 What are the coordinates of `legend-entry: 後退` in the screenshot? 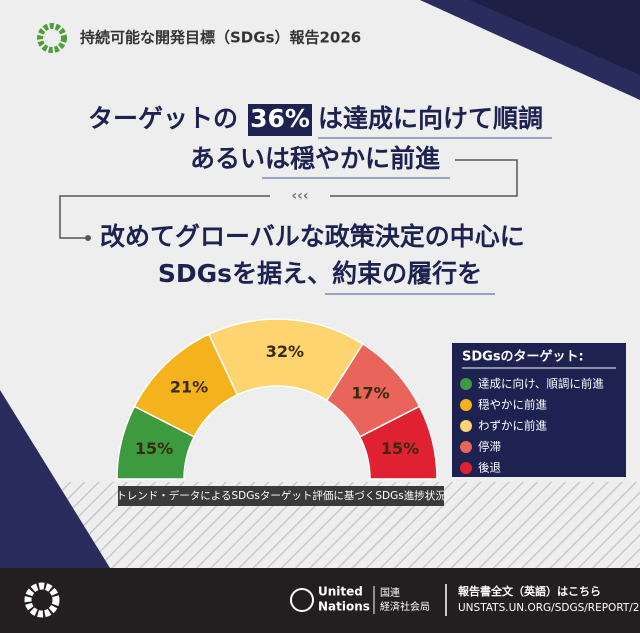 It's located at (489, 468).